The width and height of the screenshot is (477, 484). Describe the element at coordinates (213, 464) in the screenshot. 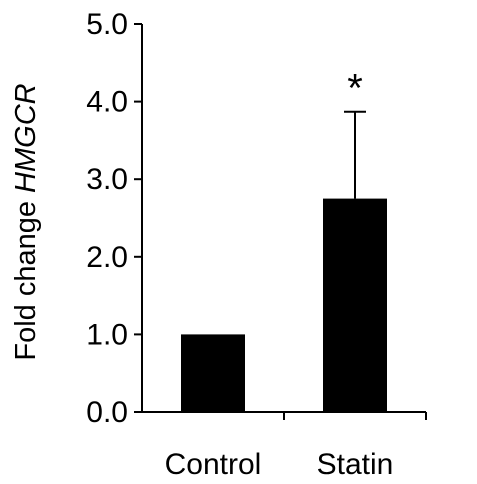

I see `category-label-control: Control` at that location.